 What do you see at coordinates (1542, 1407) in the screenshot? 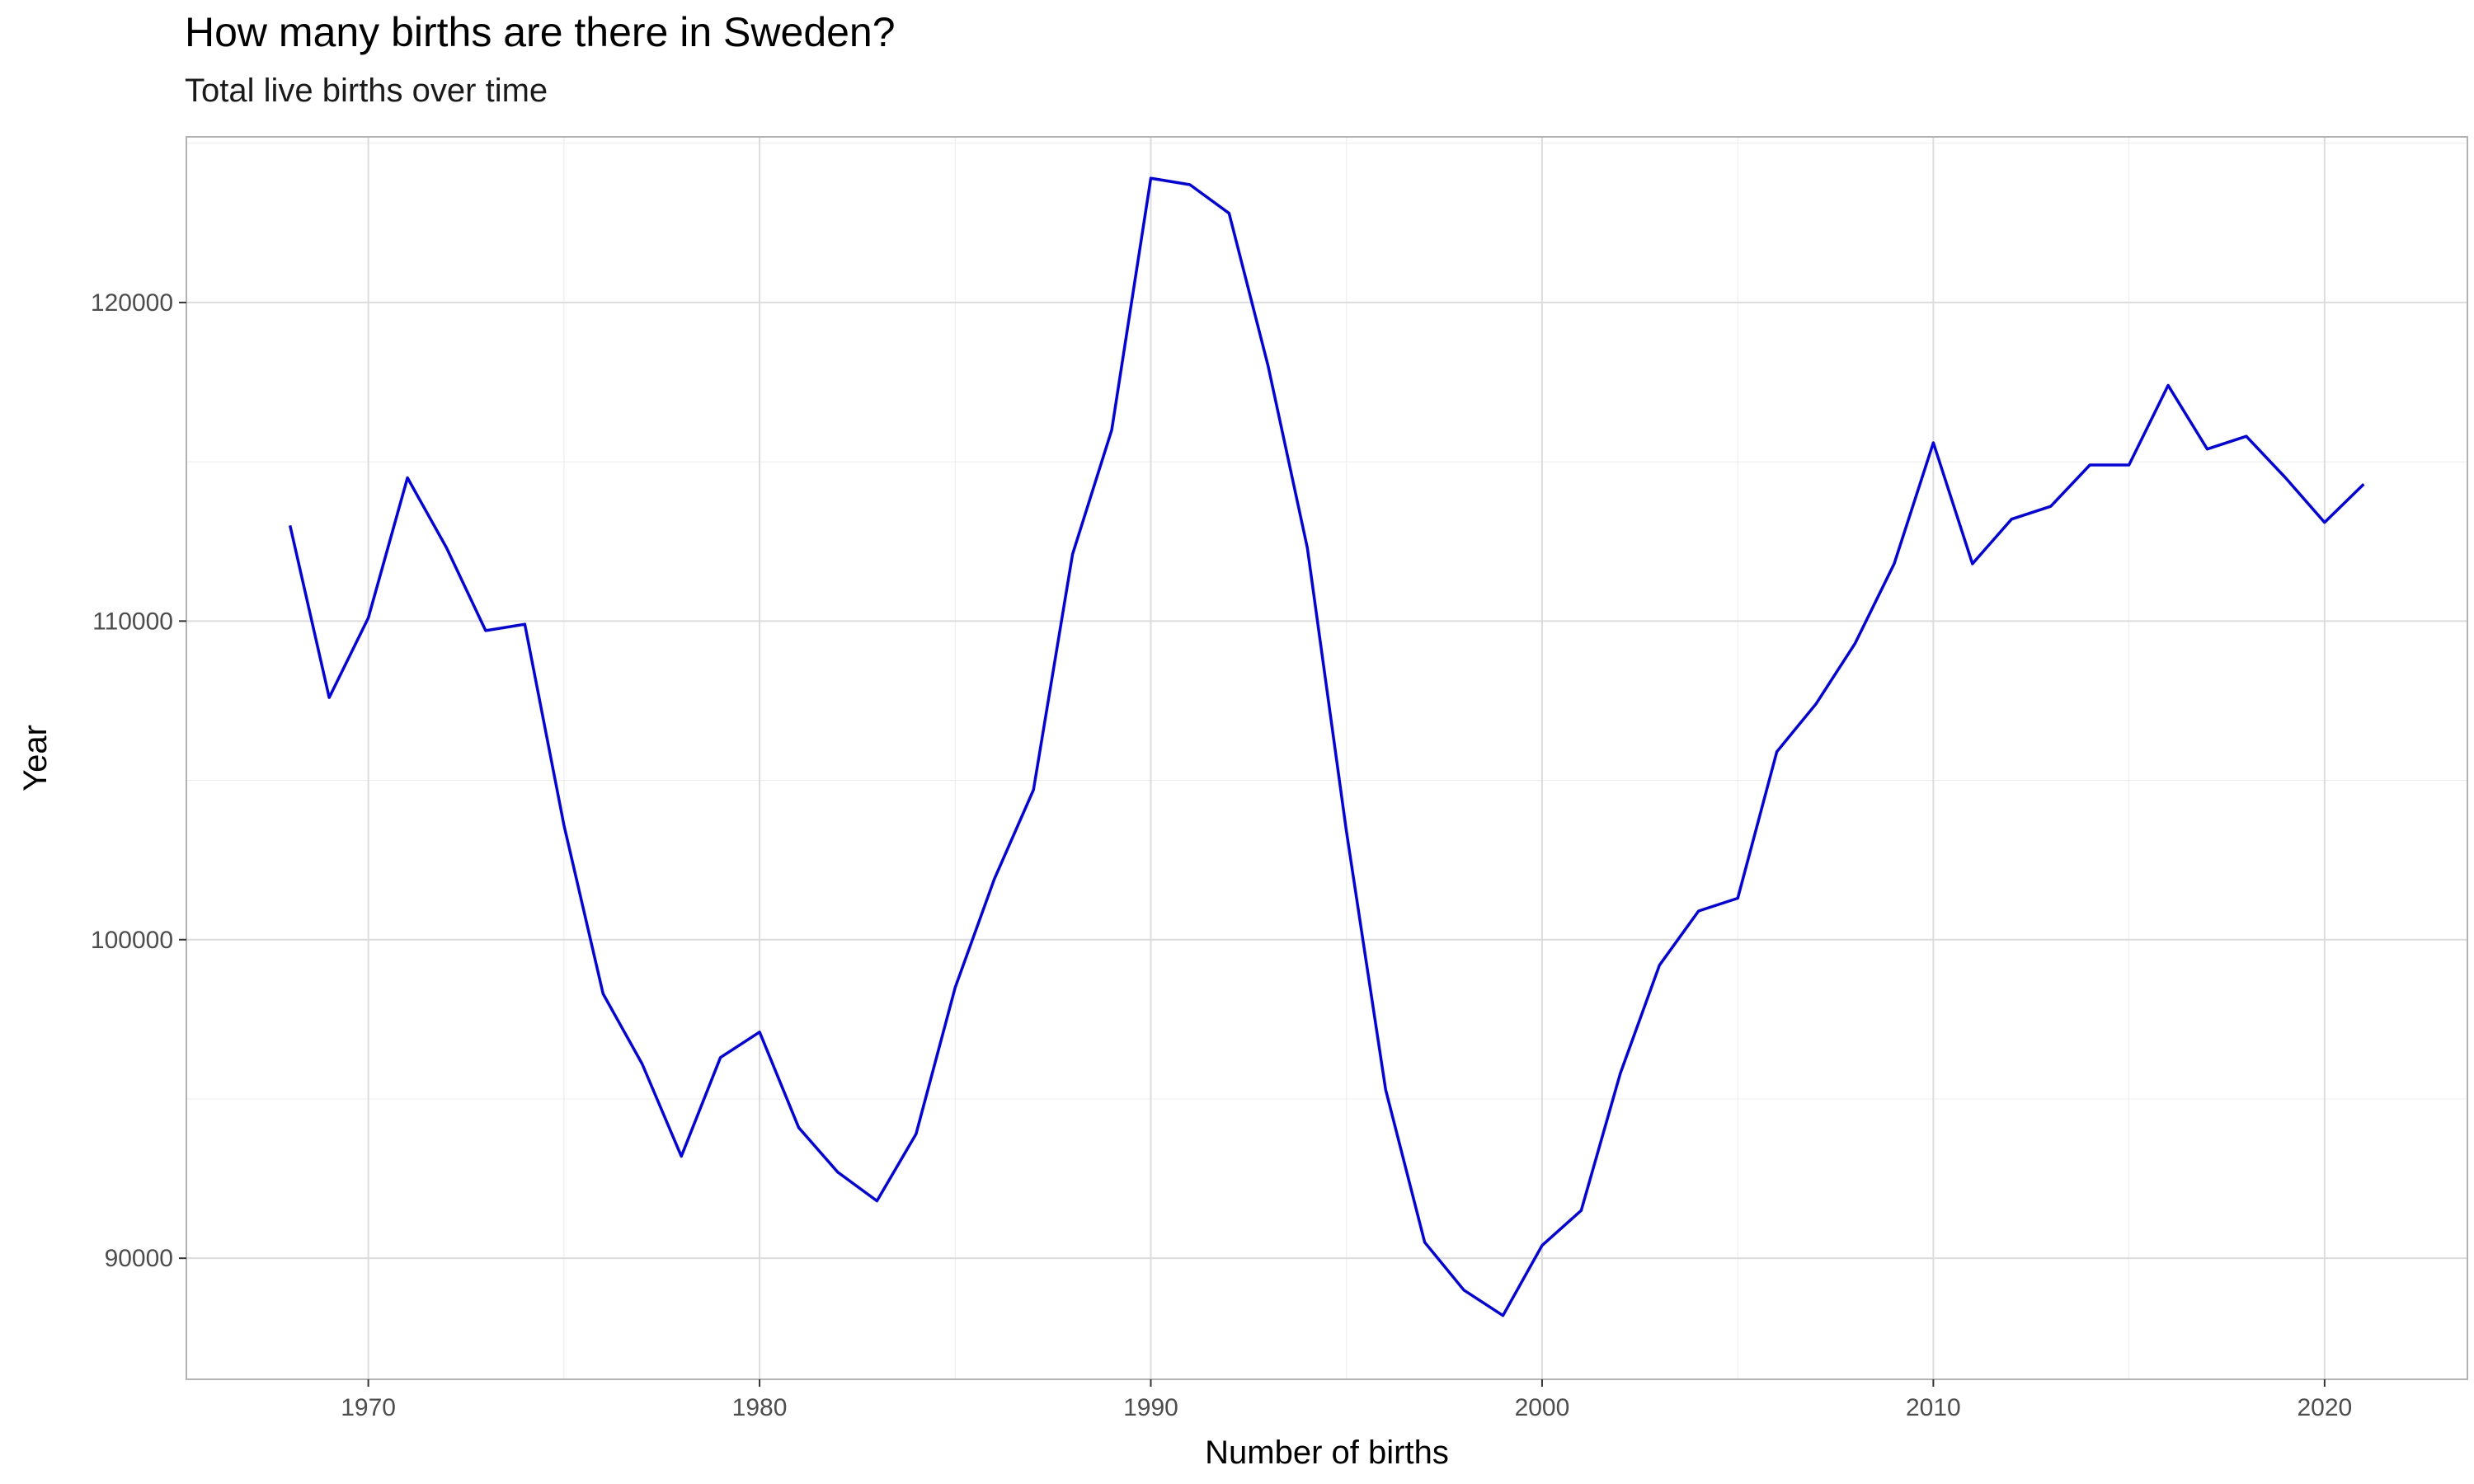
I see `x-tick-label: 2000` at bounding box center [1542, 1407].